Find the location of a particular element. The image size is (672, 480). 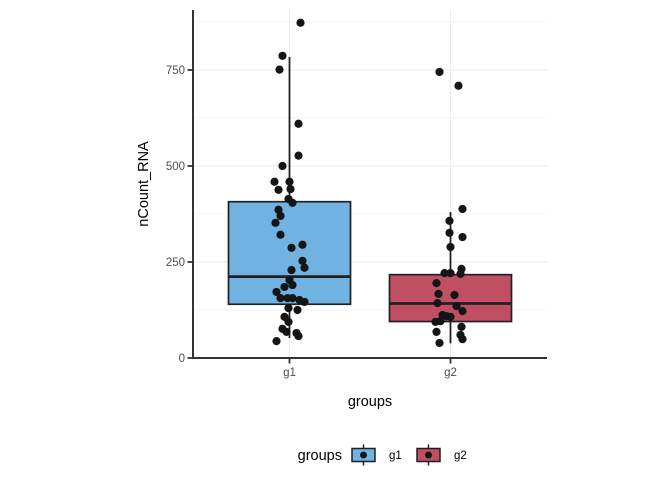

y-tick-label: 0 is located at coordinates (182, 359).